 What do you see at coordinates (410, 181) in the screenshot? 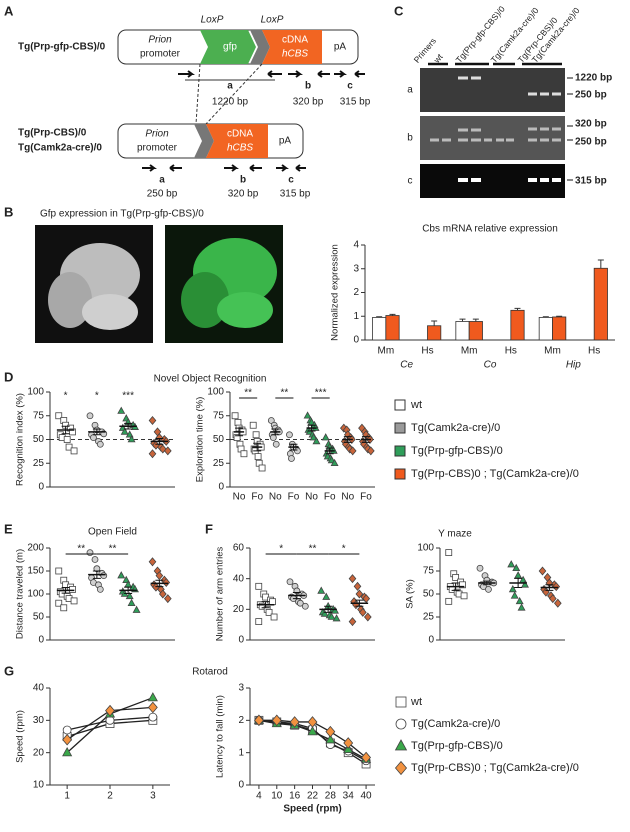
I see `gel-row-label: c` at bounding box center [410, 181].